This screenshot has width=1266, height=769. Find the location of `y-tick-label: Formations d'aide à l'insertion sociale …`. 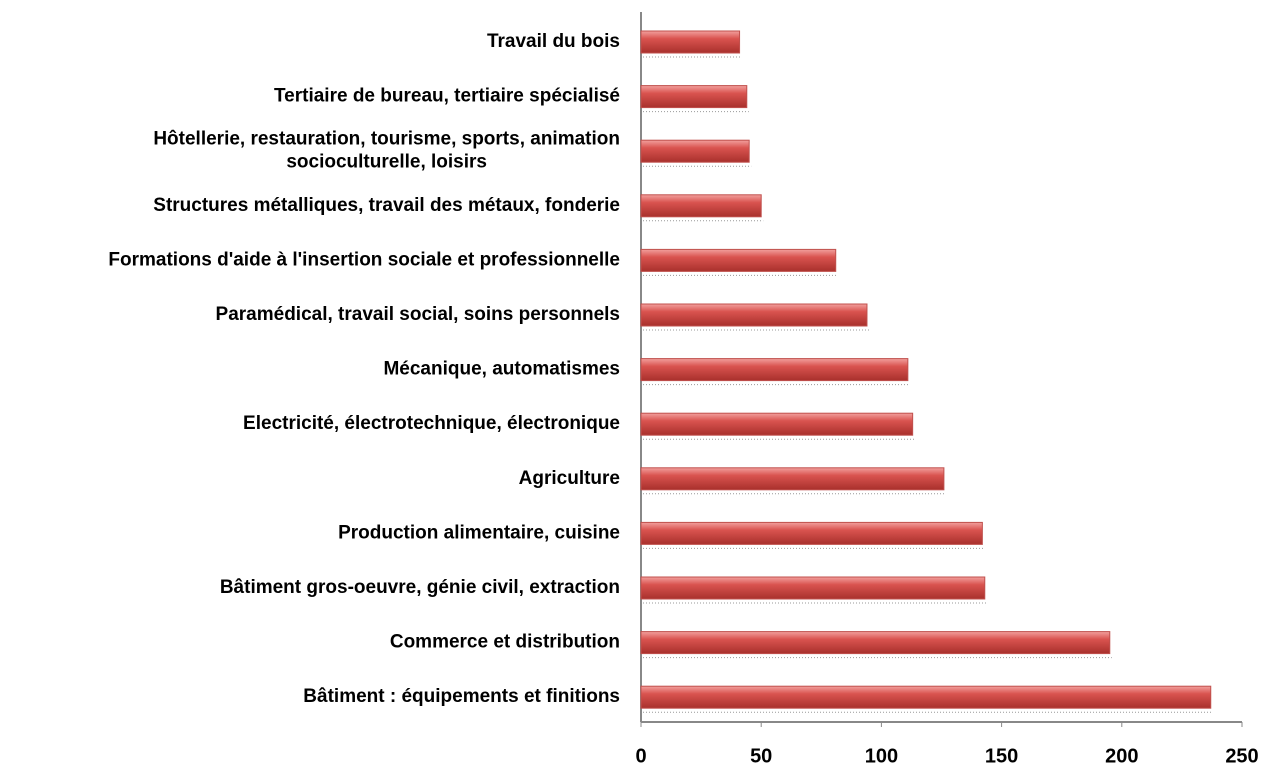

y-tick-label: Formations d'aide à l'insertion sociale … is located at coordinates (364, 259).